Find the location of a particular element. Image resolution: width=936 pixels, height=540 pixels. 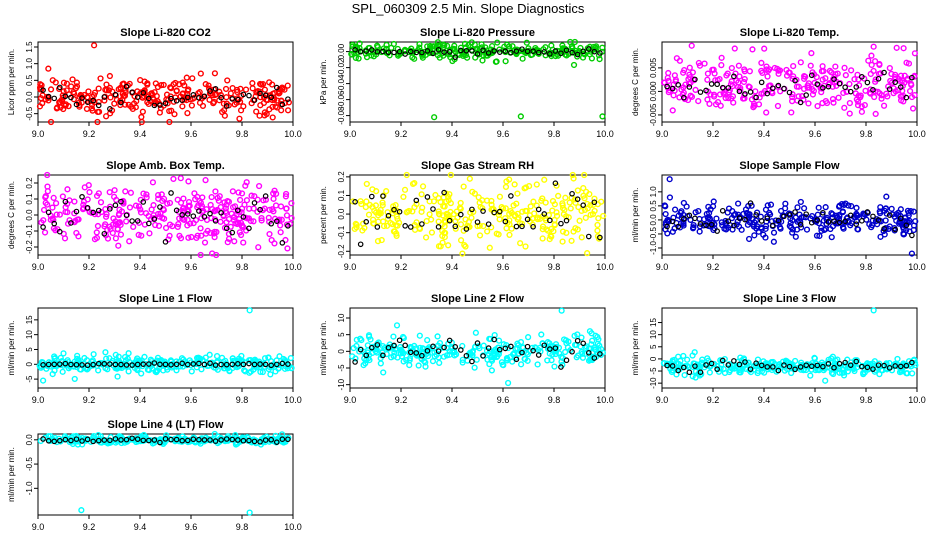

y-axis-label: degrees C per min. is located at coordinates (635, 82).